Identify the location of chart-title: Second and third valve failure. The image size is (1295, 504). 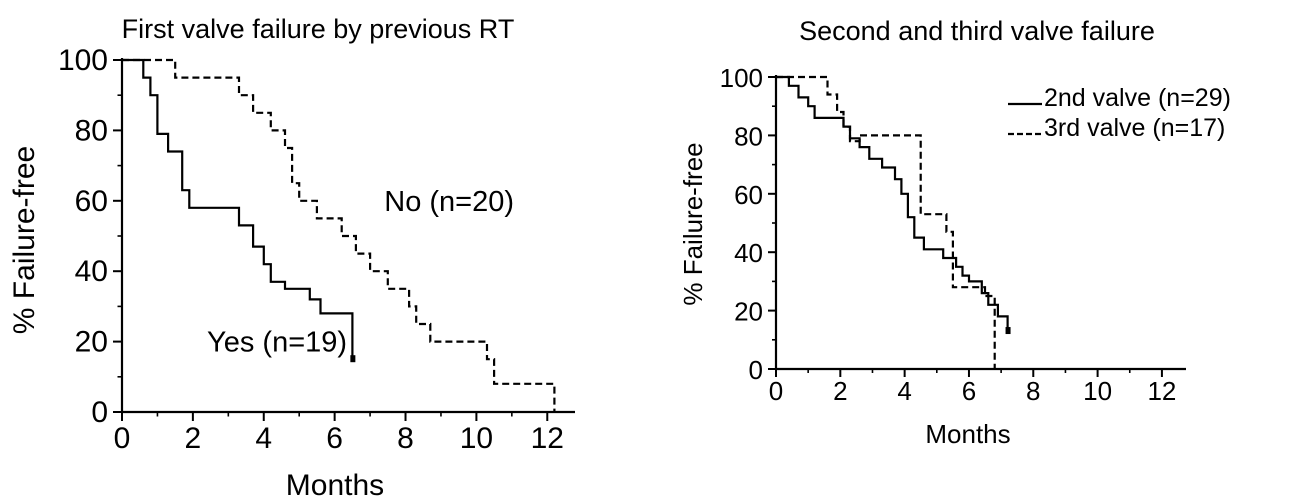
(977, 31).